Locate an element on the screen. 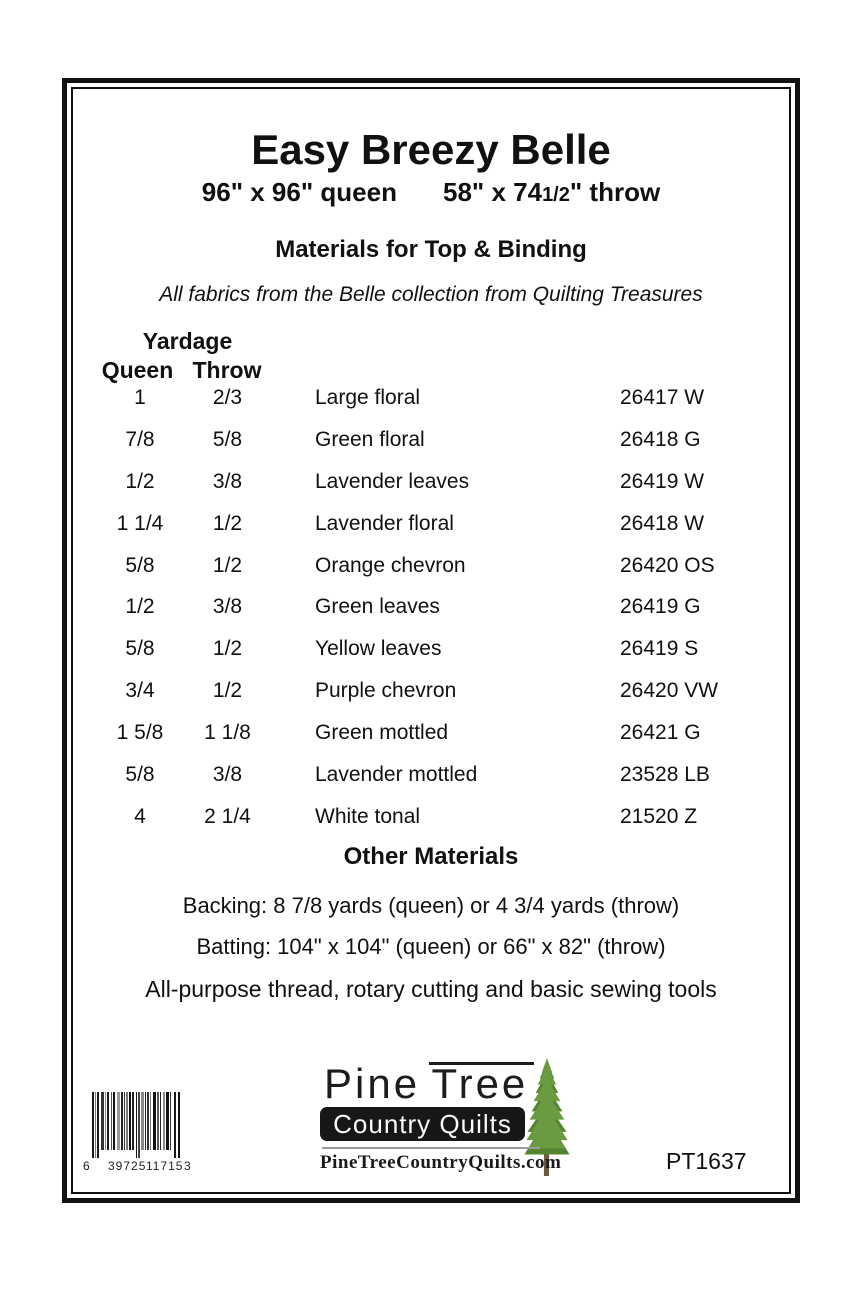  cell-code: 26418 G is located at coordinates (660, 439).